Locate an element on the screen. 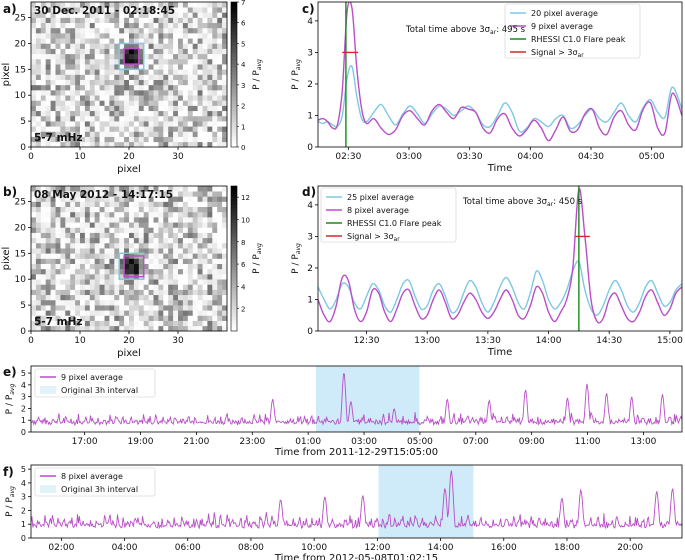 This screenshot has height=560, width=685. frequency-band-label: 5-7 mHz is located at coordinates (58, 138).